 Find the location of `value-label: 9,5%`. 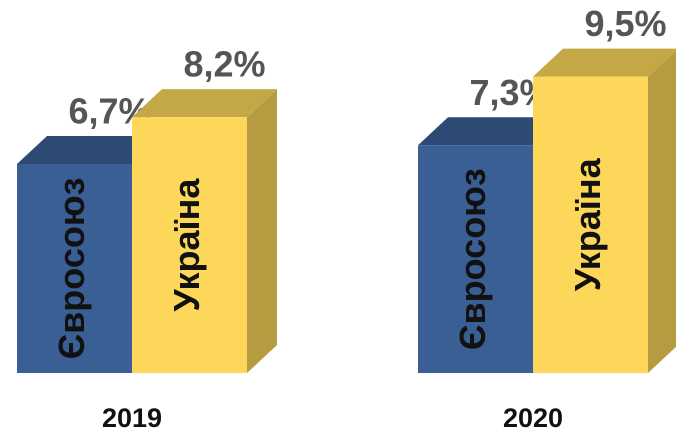

value-label: 9,5% is located at coordinates (625, 23).